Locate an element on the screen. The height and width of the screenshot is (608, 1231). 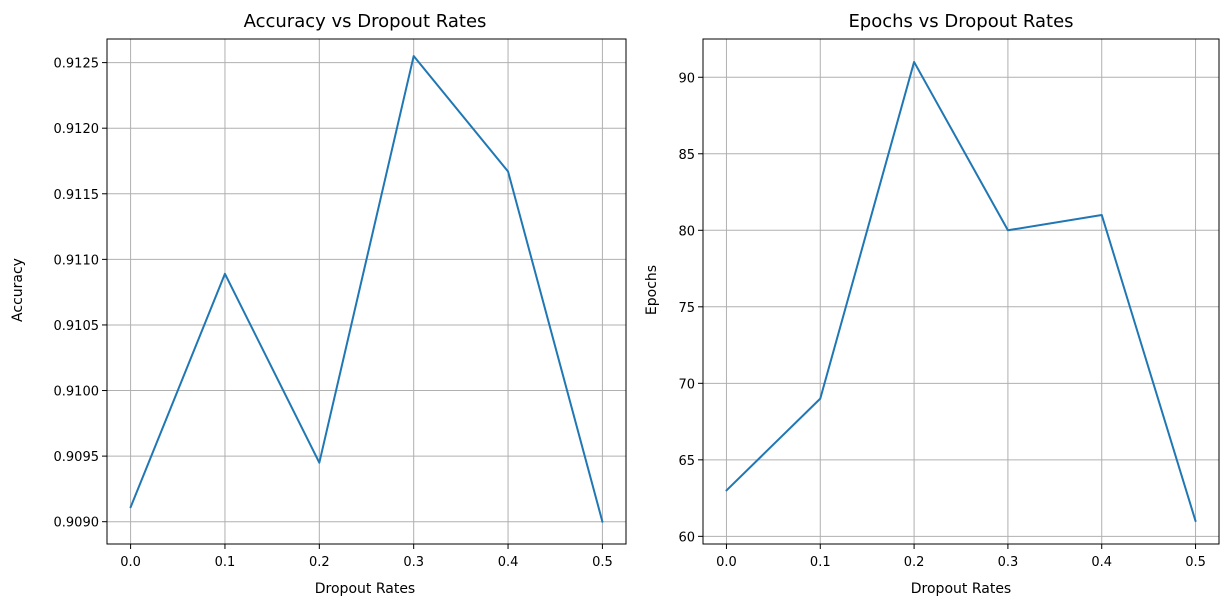
y-tick-label: 60 is located at coordinates (686, 537).